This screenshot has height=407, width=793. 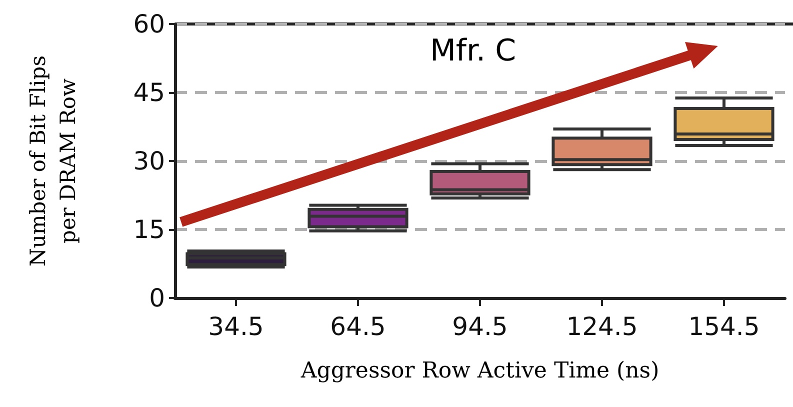 What do you see at coordinates (480, 326) in the screenshot?
I see `x-tick-label: 94.5` at bounding box center [480, 326].